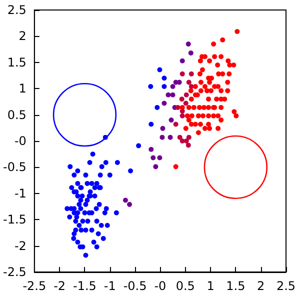 The height and width of the screenshot is (300, 300). What do you see at coordinates (84, 286) in the screenshot?
I see `x-tick-label: -1.5` at bounding box center [84, 286].